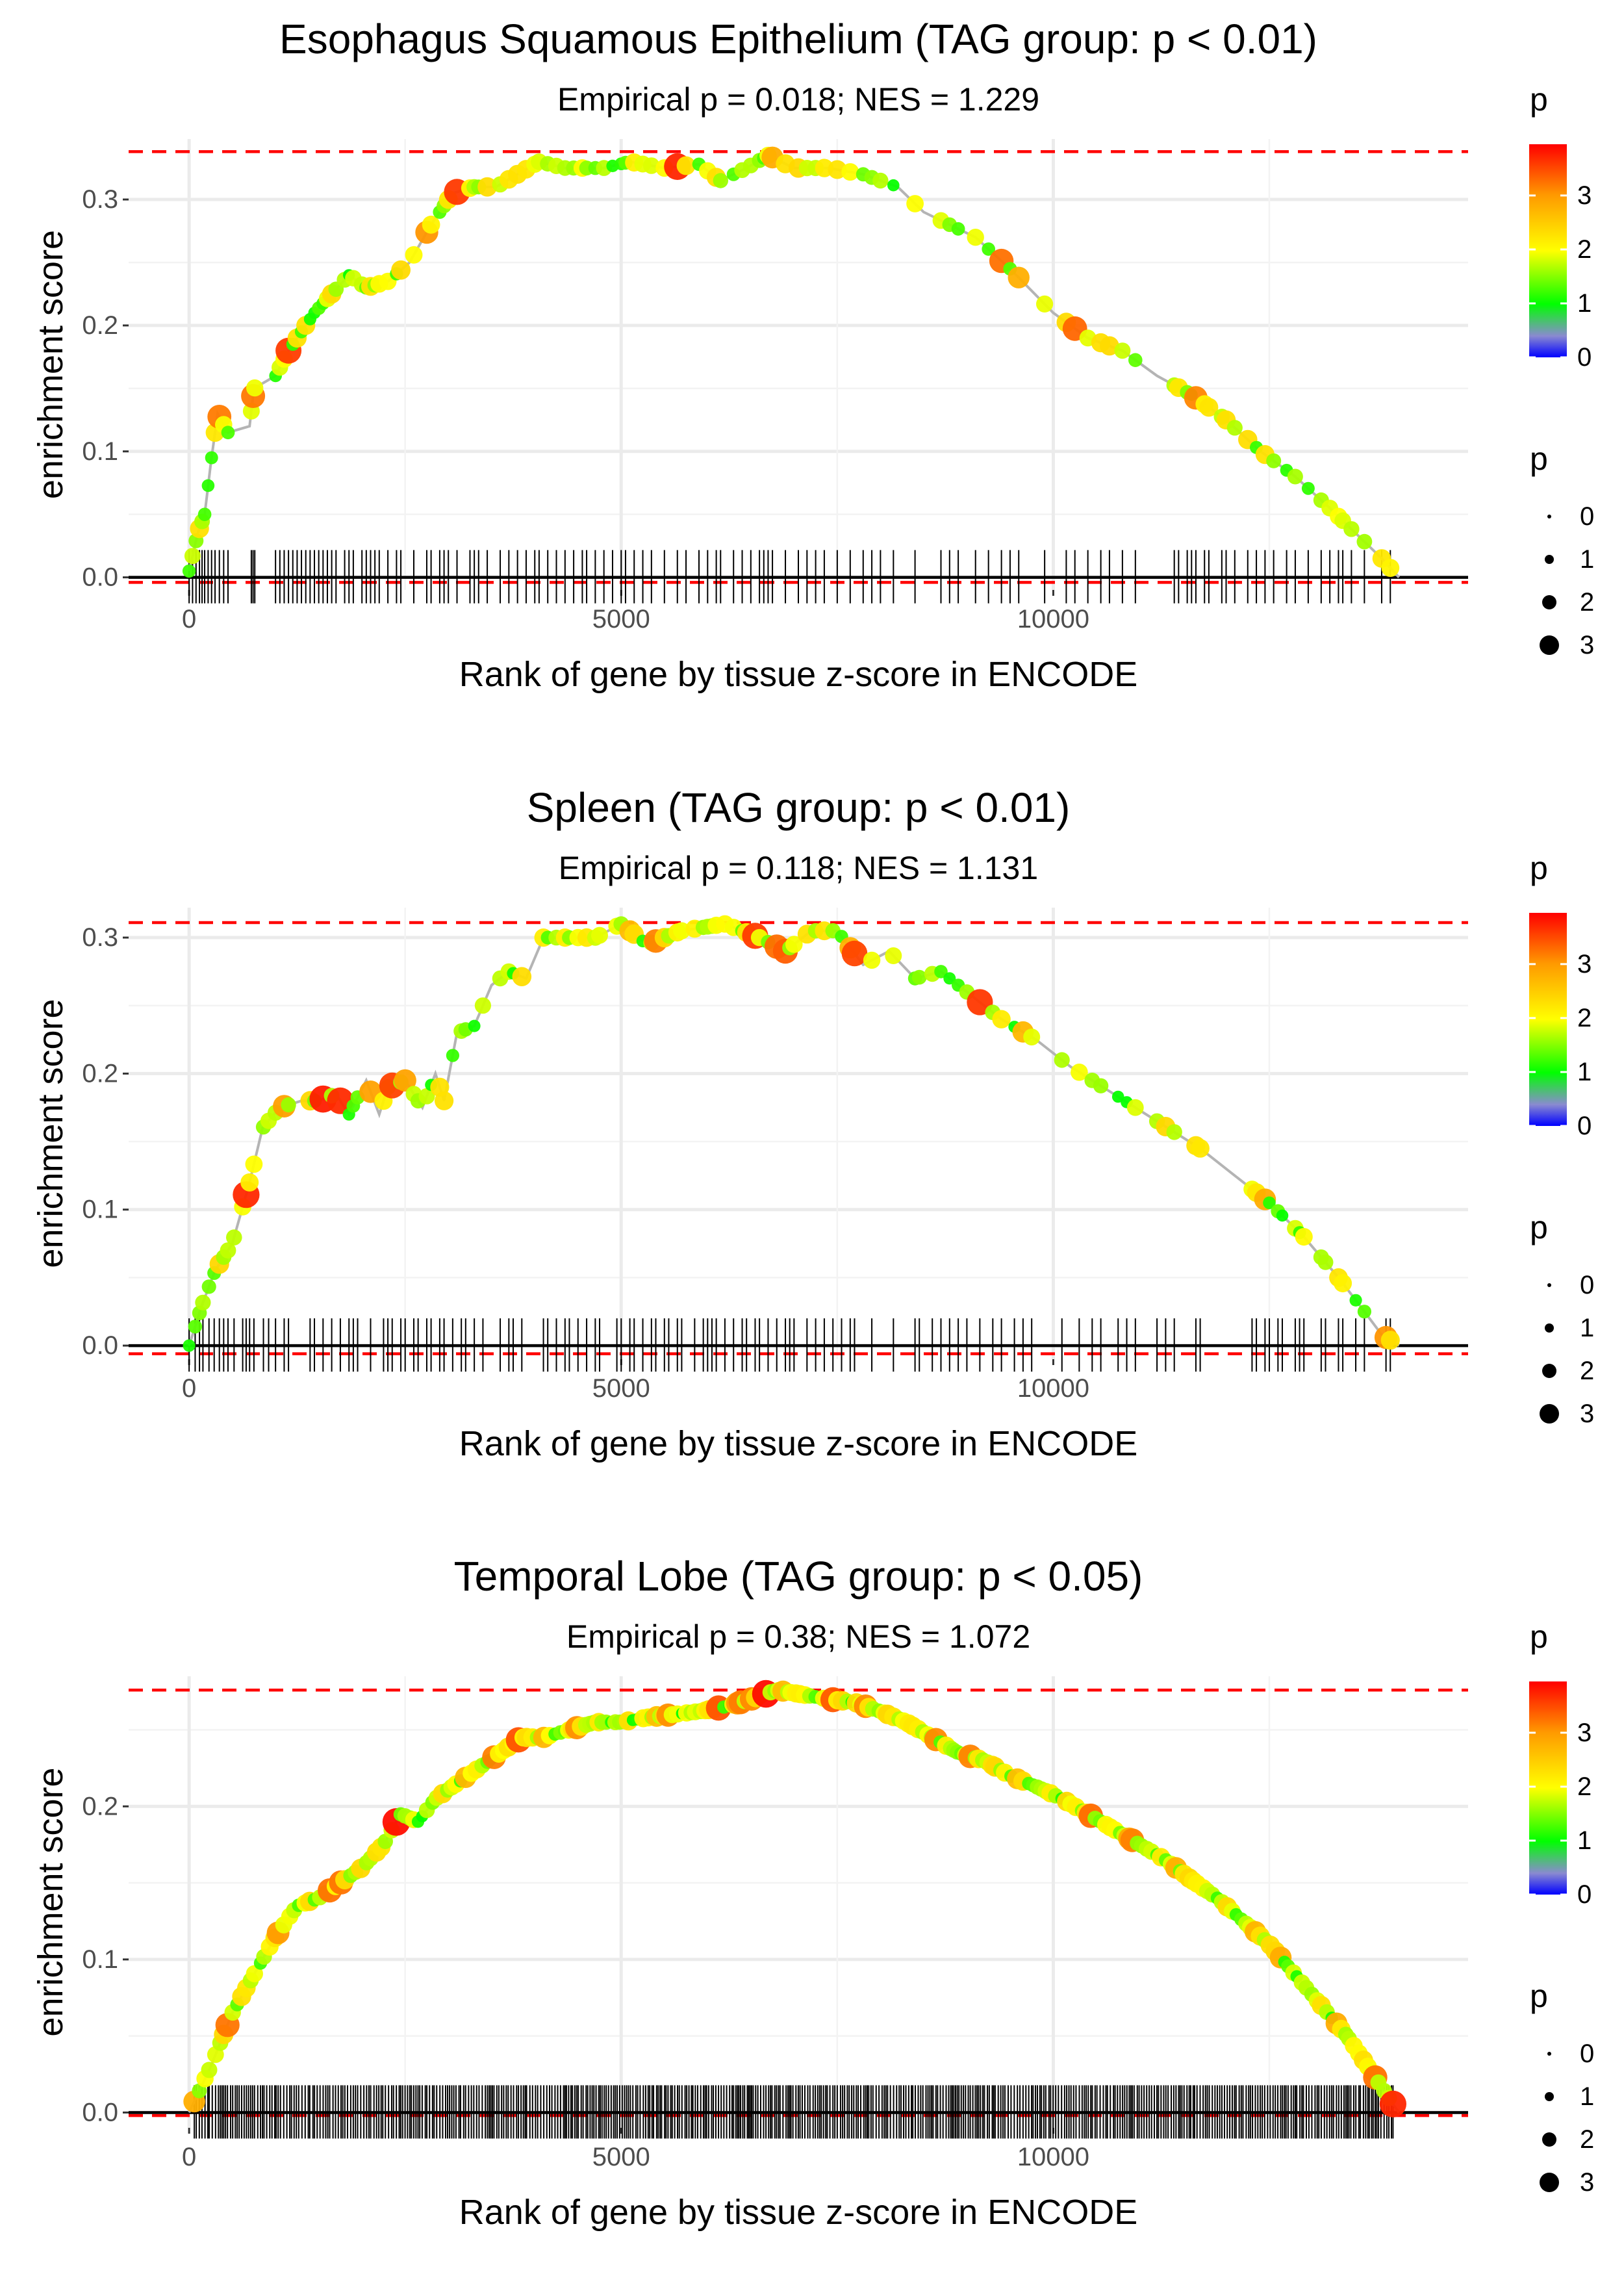 This screenshot has height=2274, width=1624. Describe the element at coordinates (798, 1443) in the screenshot. I see `x-axis-label: Rank of gene by tissue z-score in ENCODE` at that location.